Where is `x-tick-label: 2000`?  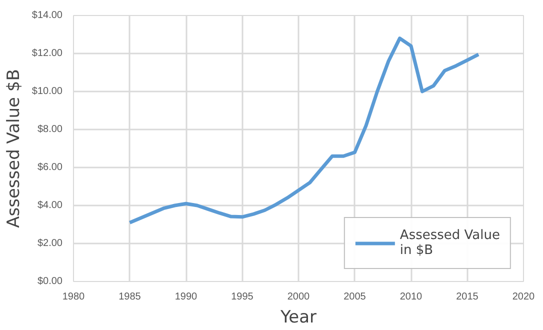 x-tick-label: 2000 is located at coordinates (298, 297).